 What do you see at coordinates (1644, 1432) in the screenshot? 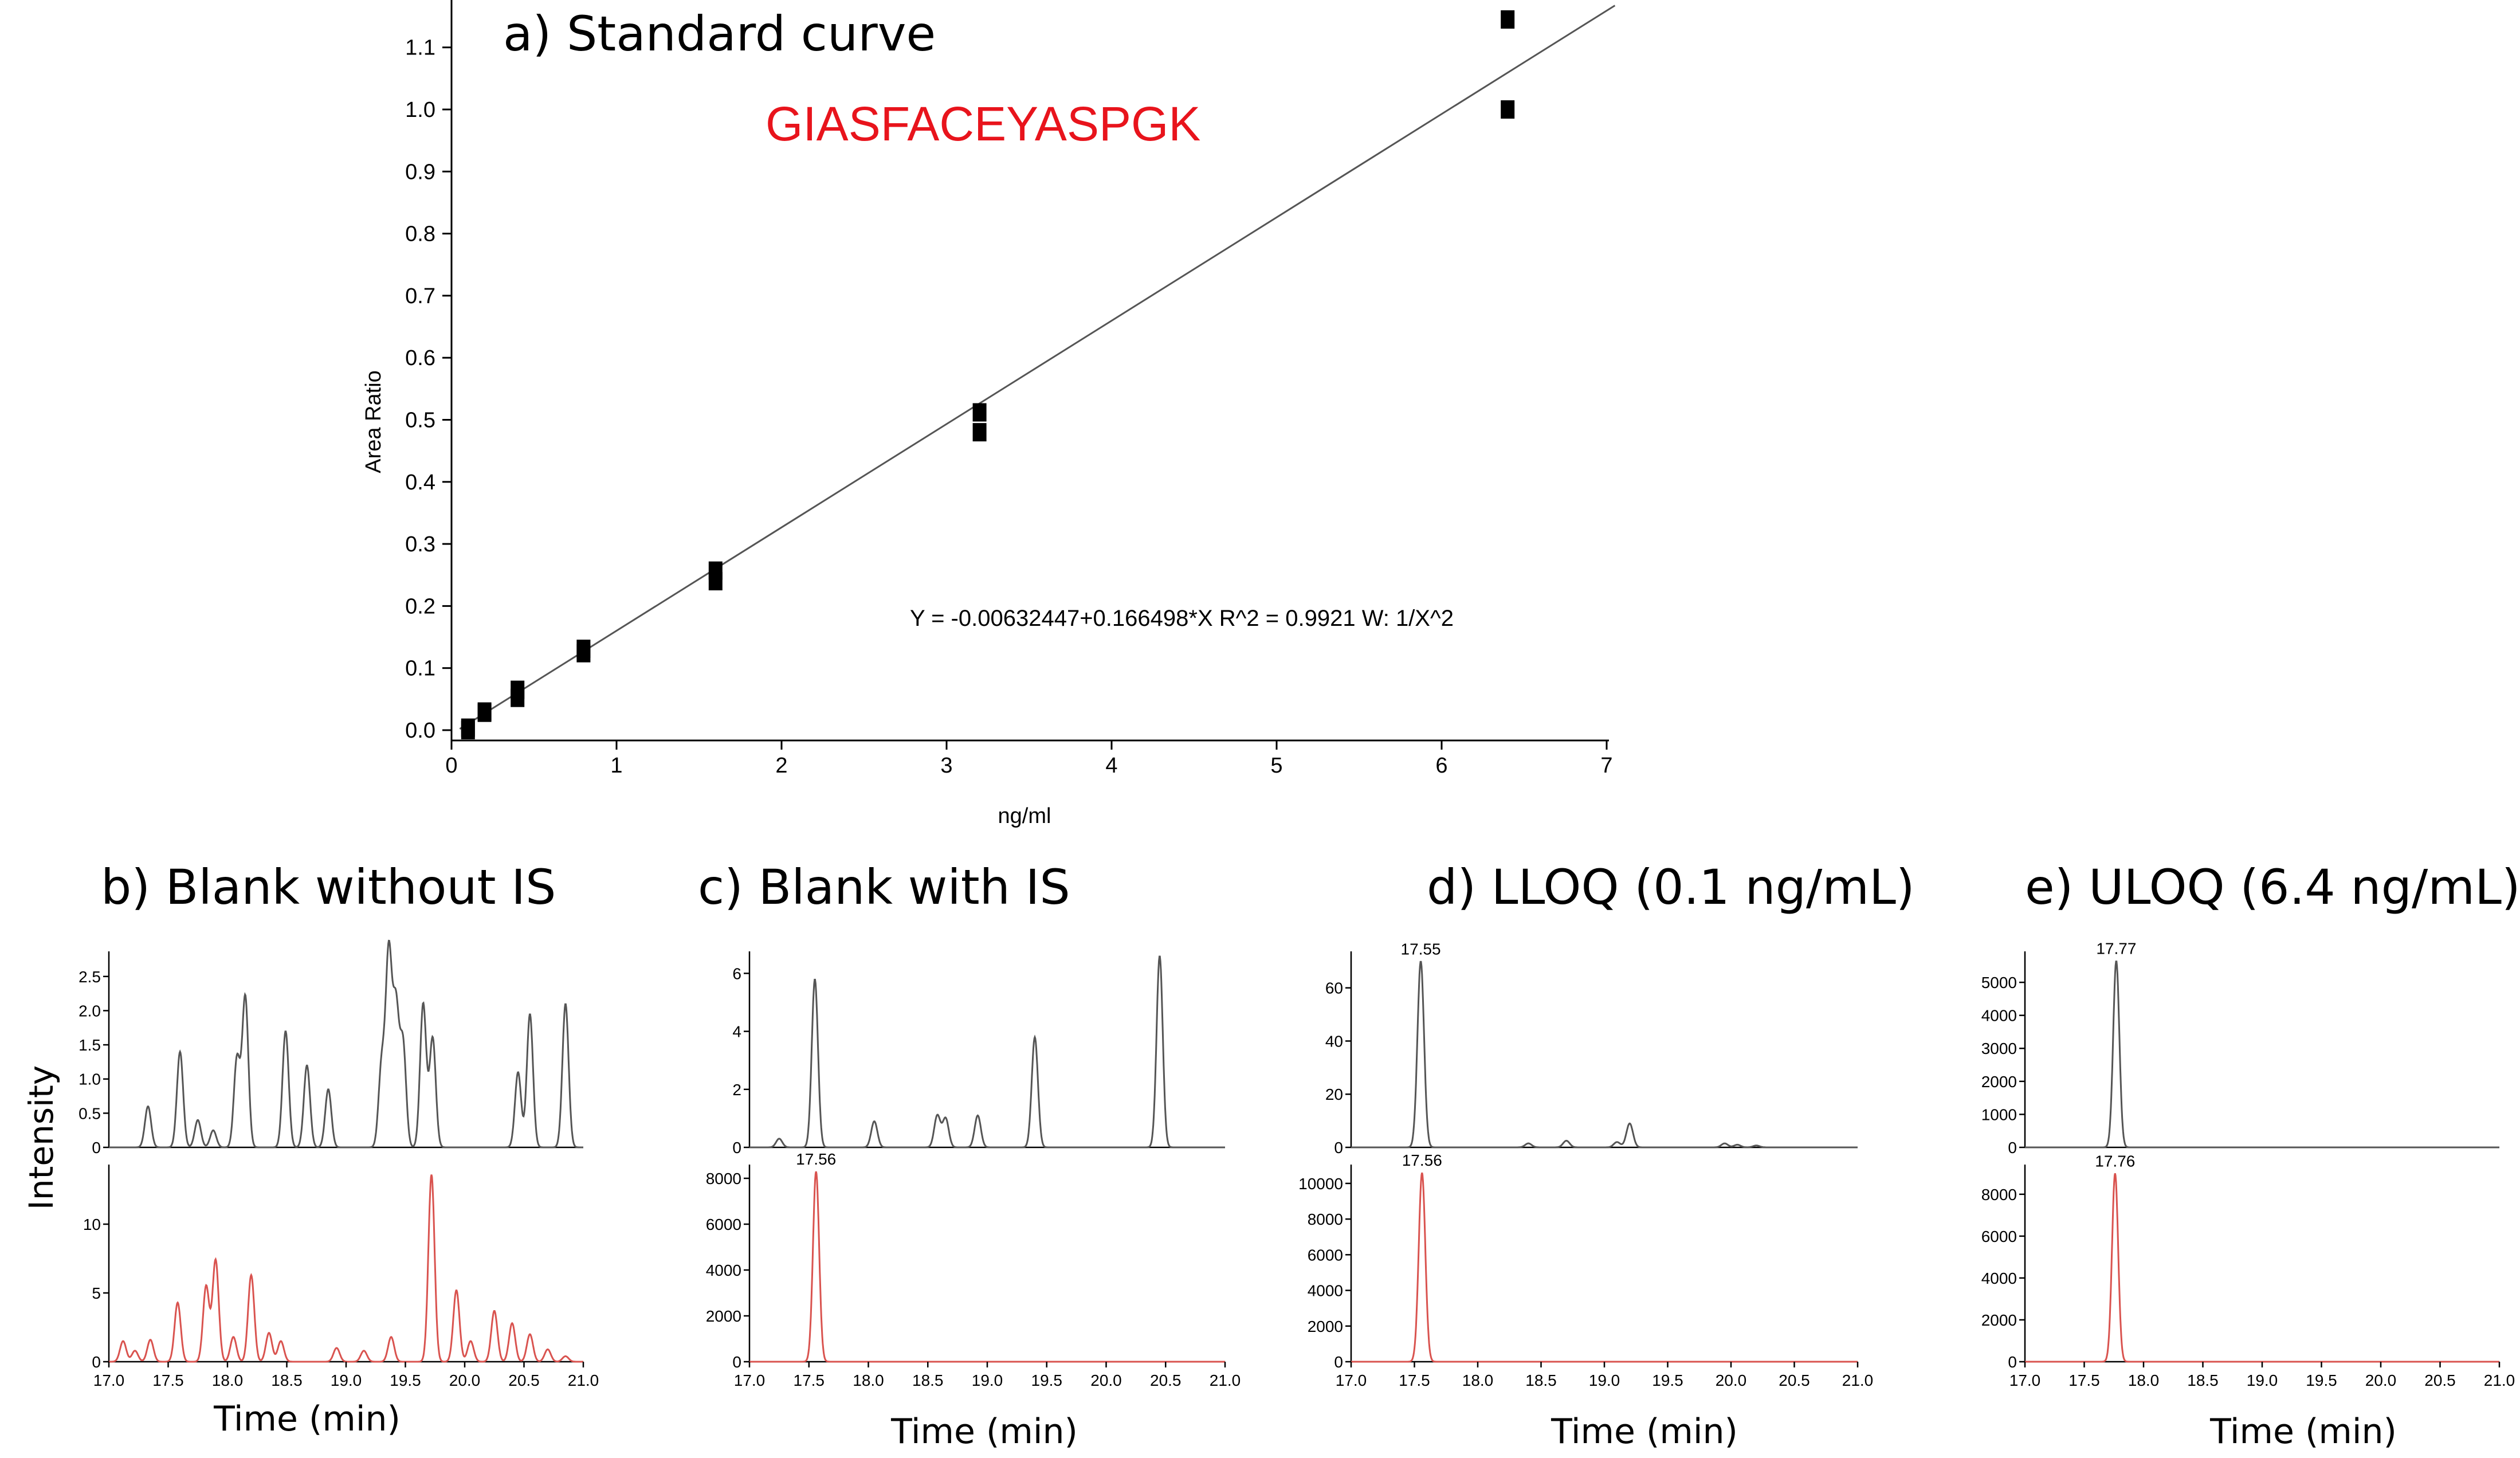
I see `panel-d-x-label: Time (min)` at bounding box center [1644, 1432].